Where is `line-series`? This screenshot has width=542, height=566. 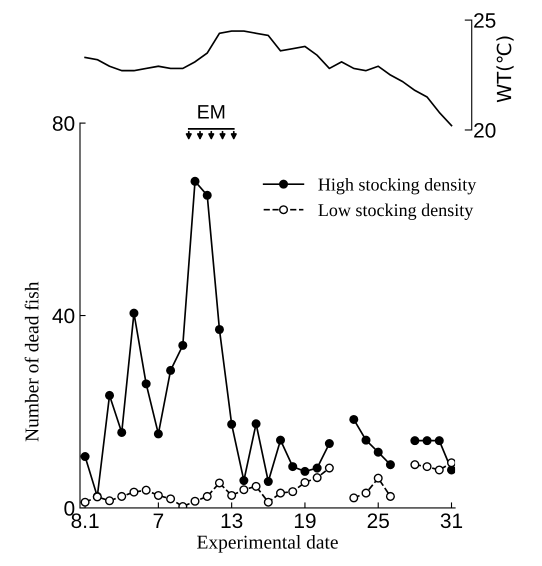 line-series is located at coordinates (268, 78).